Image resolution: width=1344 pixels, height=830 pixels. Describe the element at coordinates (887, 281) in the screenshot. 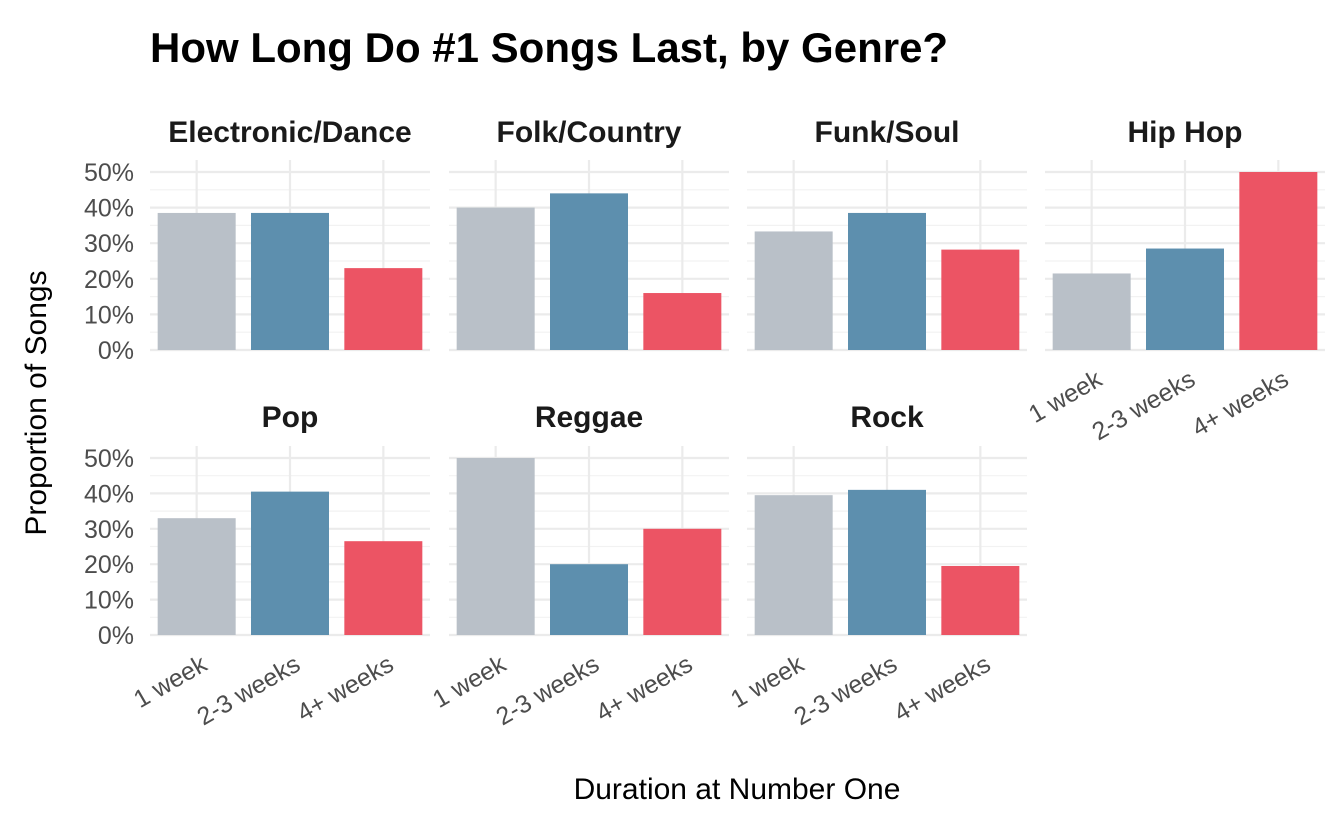

I see `bar-funk-soul-2-3-weeks` at that location.